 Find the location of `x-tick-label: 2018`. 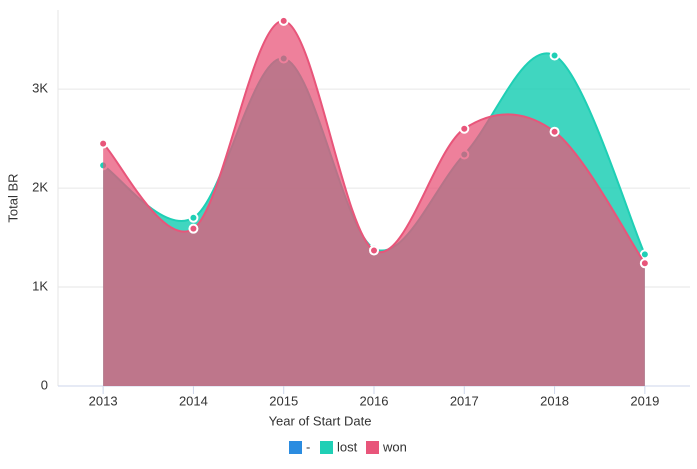

x-tick-label: 2018 is located at coordinates (554, 400).